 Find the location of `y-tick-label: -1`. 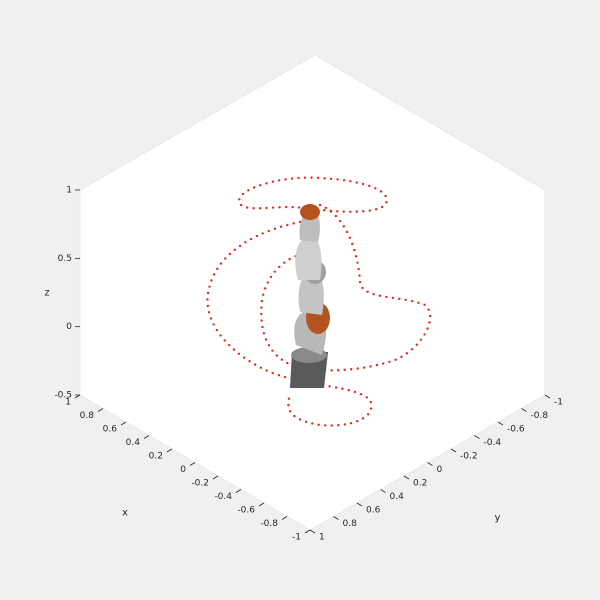

y-tick-label: -1 is located at coordinates (558, 403).